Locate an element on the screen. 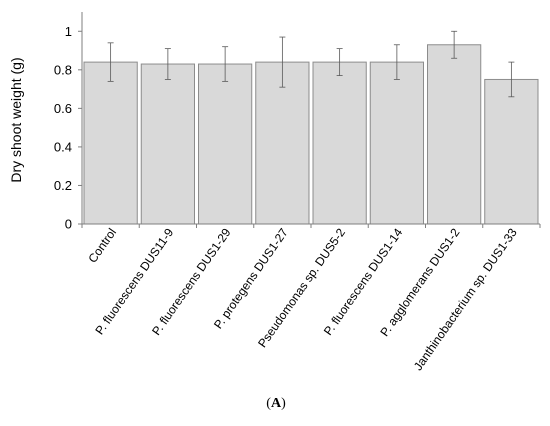 This screenshot has width=550, height=426. y-tick-label: 0.2 is located at coordinates (63, 185).